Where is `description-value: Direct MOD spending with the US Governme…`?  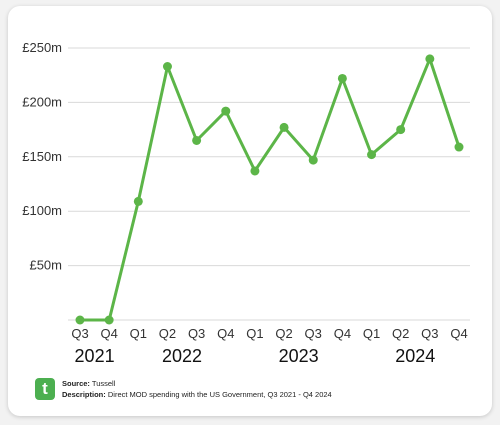
description-value: Direct MOD spending with the US Governme… is located at coordinates (219, 394).